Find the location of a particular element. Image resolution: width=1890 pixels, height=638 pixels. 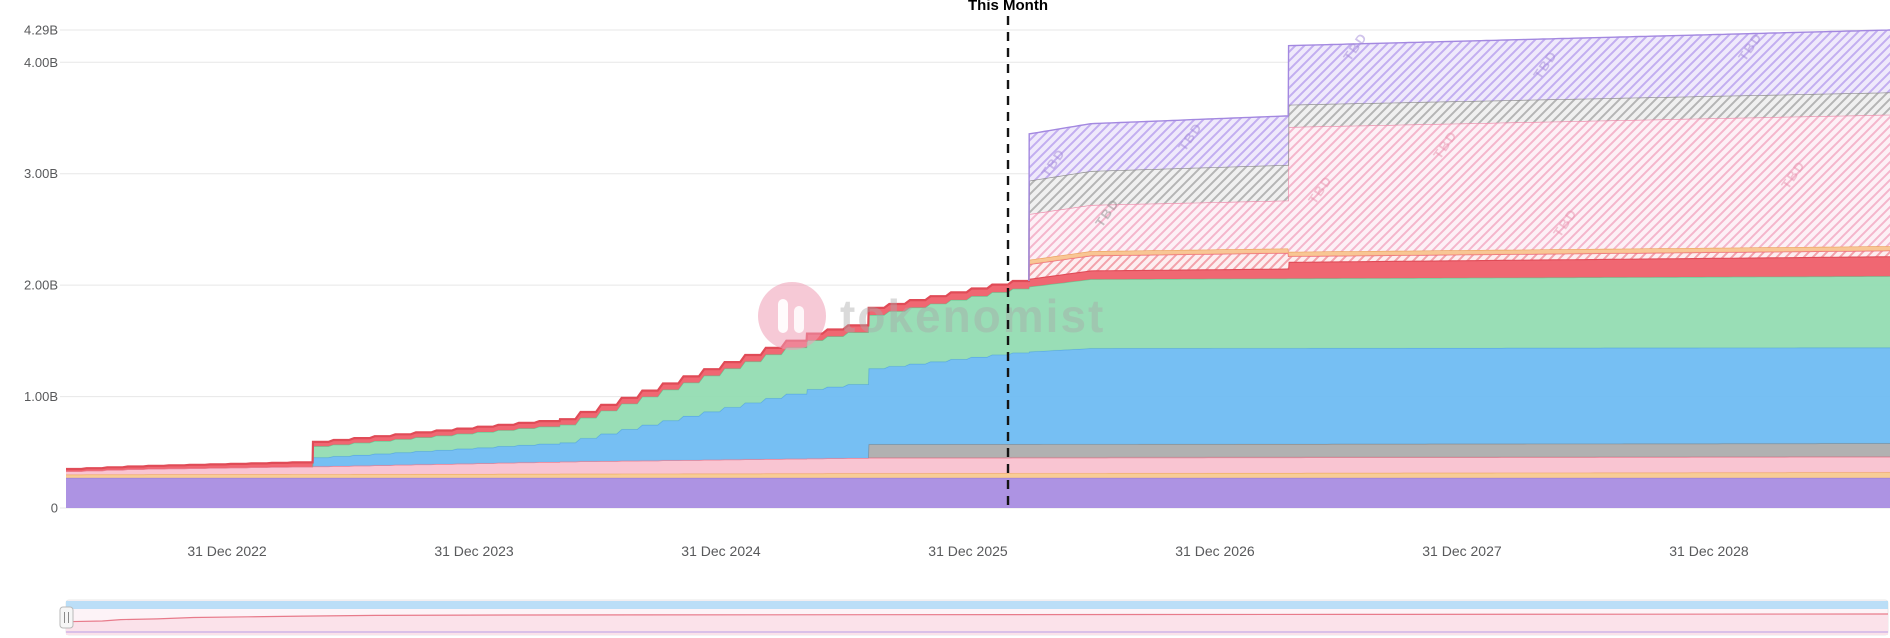

x-axis-label: 31 Dec 2022 is located at coordinates (227, 551).